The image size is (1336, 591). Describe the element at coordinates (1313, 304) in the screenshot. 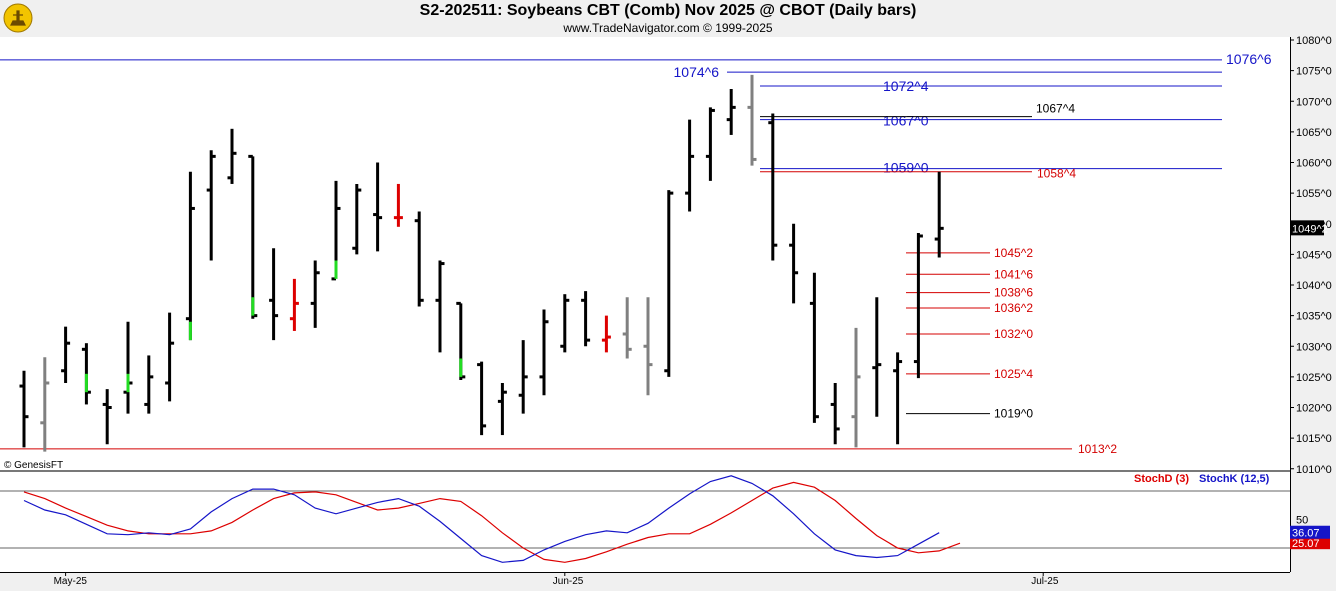

I see `y-axis-area` at that location.